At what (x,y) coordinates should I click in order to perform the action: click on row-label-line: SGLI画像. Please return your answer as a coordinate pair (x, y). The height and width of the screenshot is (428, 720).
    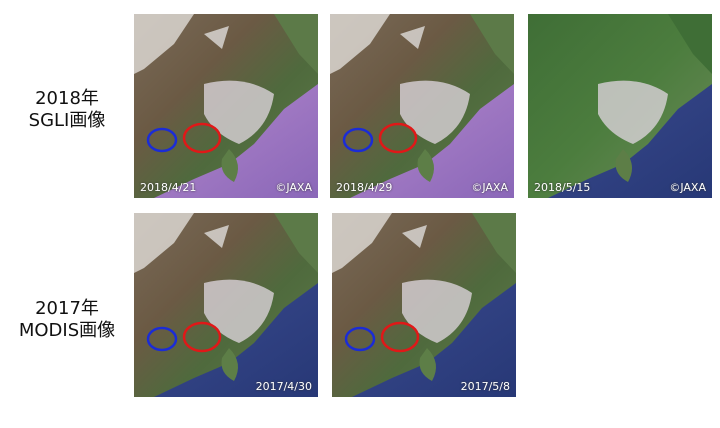
    Looking at the image, I should click on (67, 120).